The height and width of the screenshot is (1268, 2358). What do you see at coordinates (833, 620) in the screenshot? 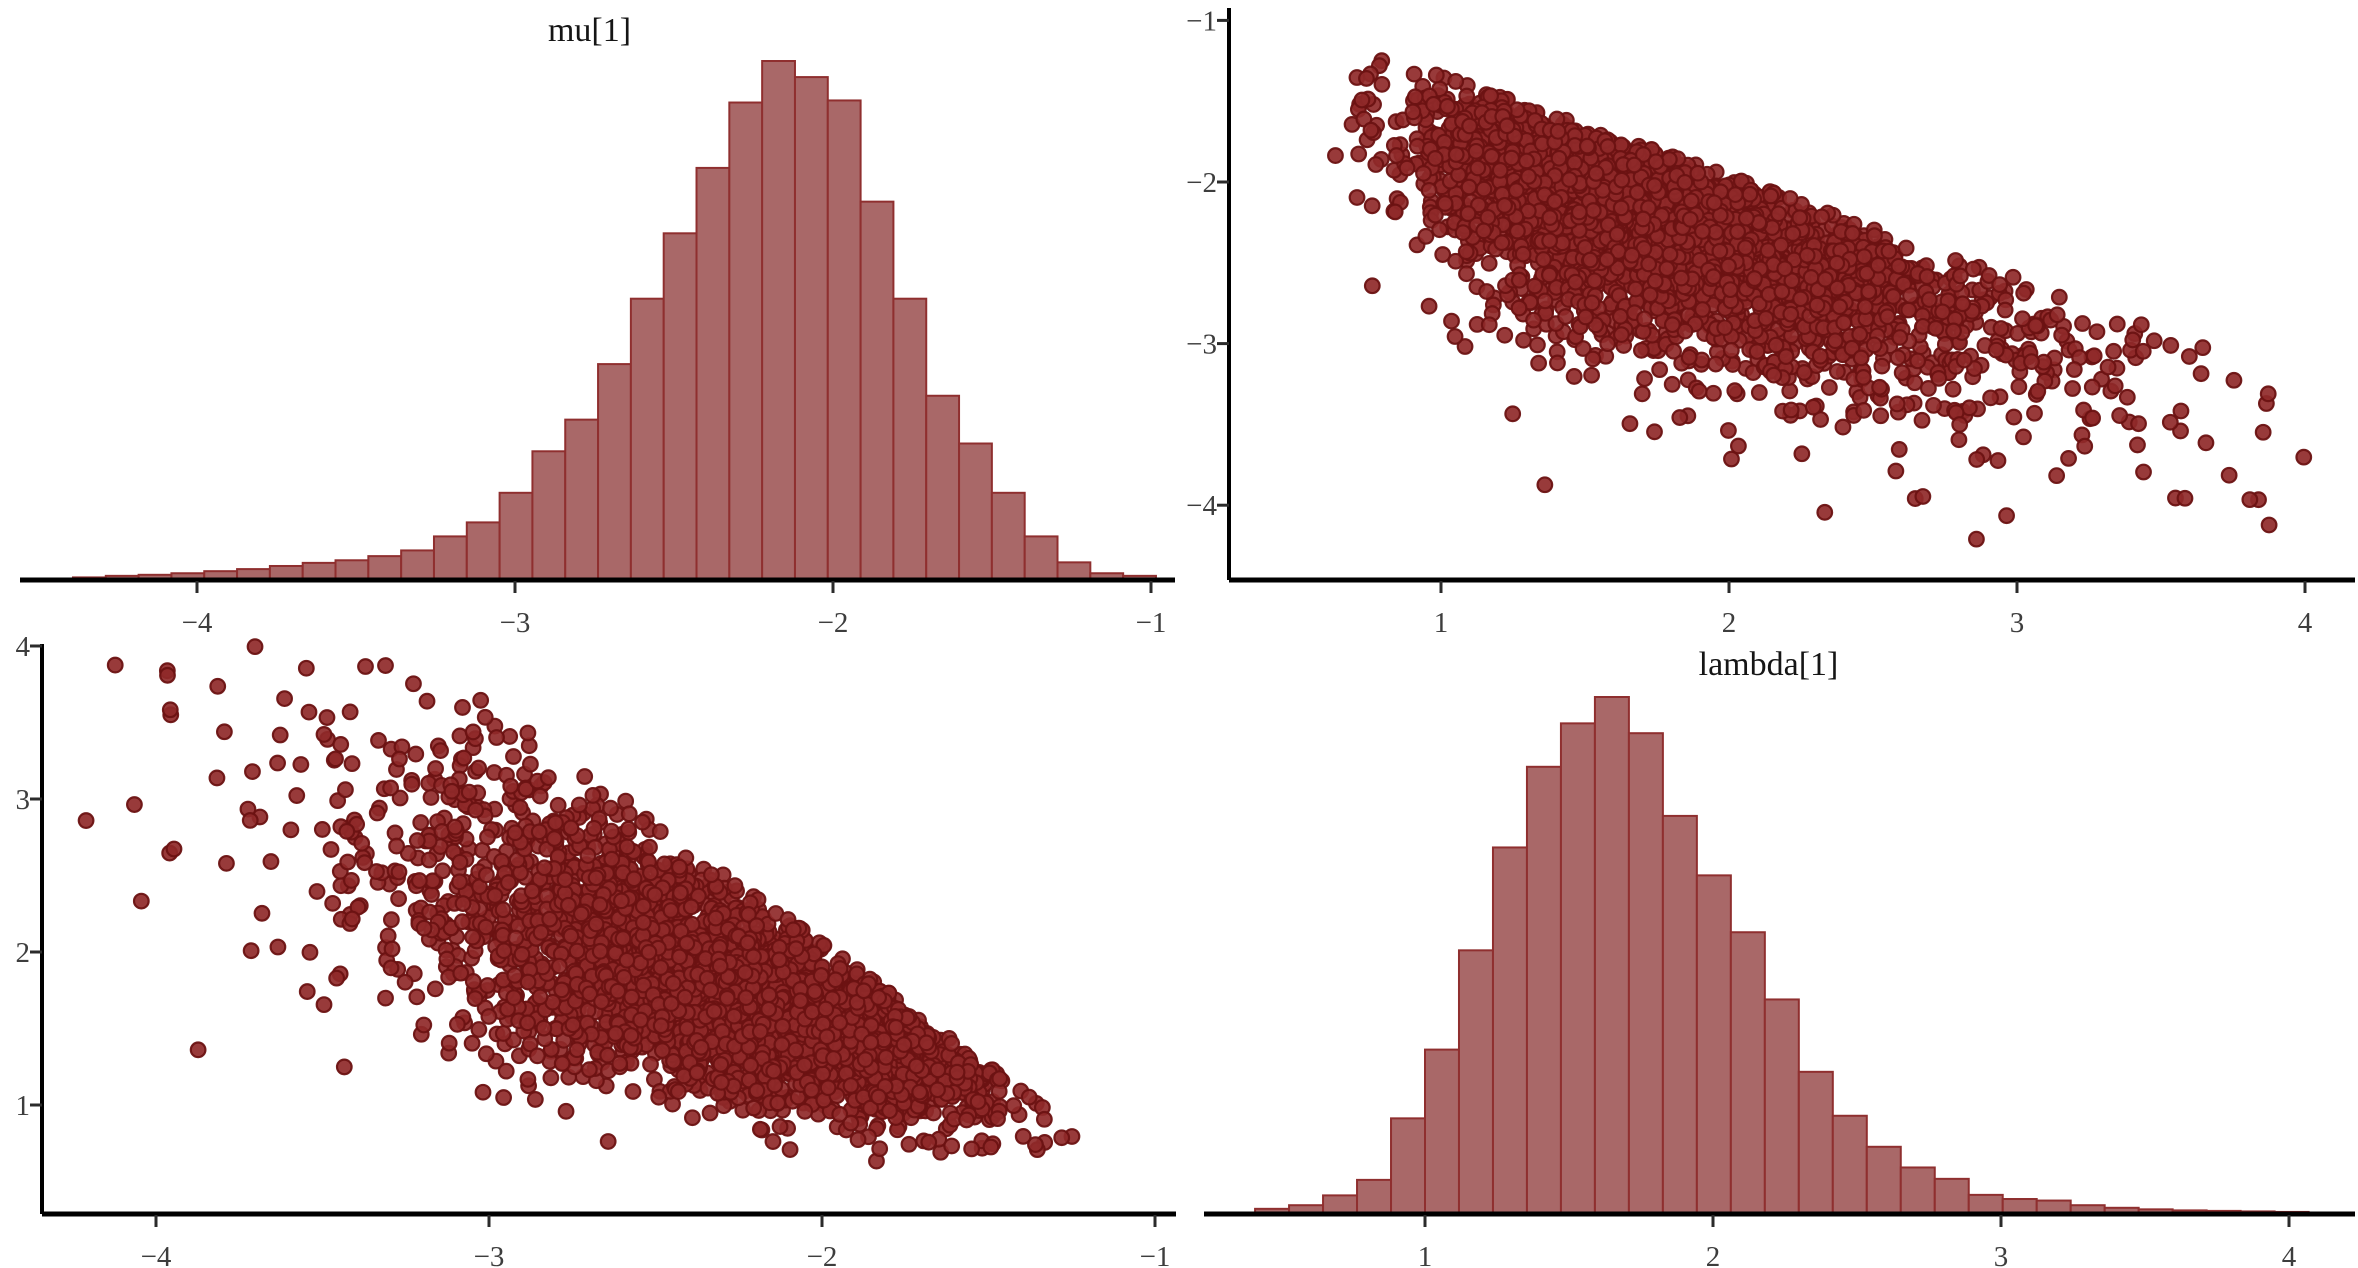
I see `x-tick-label: −2` at bounding box center [833, 620].